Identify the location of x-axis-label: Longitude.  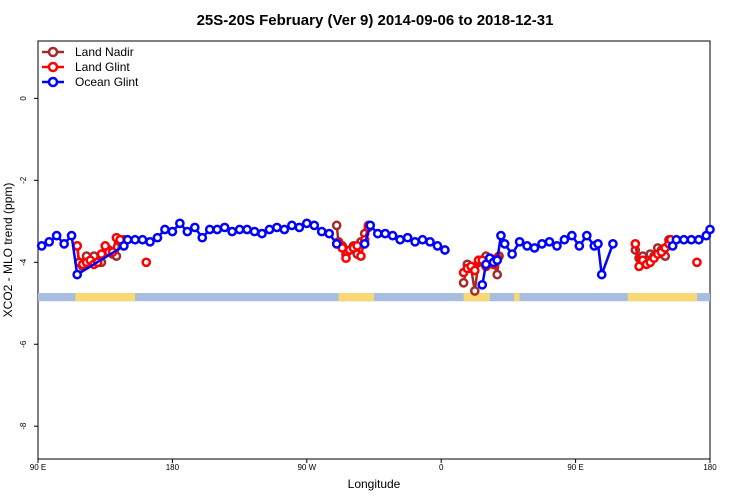
(374, 484).